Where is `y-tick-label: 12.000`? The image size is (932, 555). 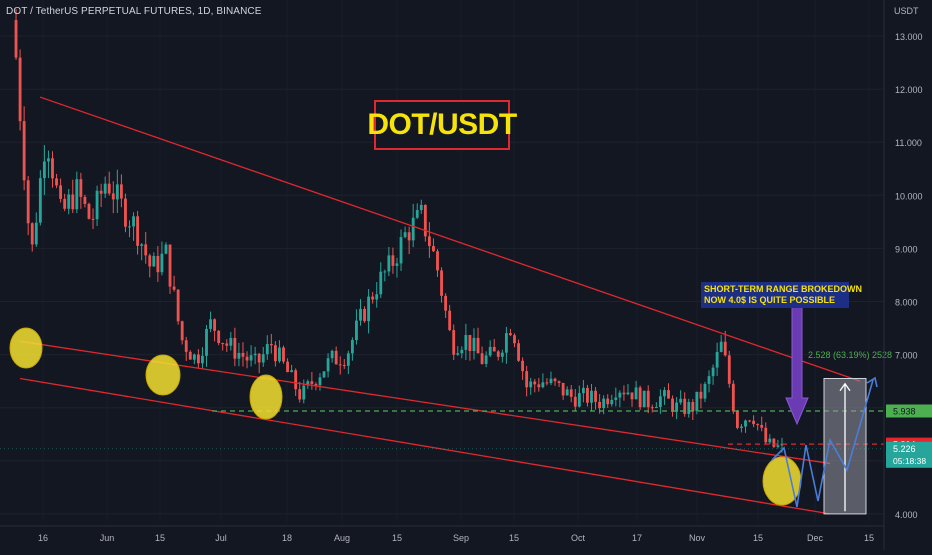
y-tick-label: 12.000 is located at coordinates (909, 90).